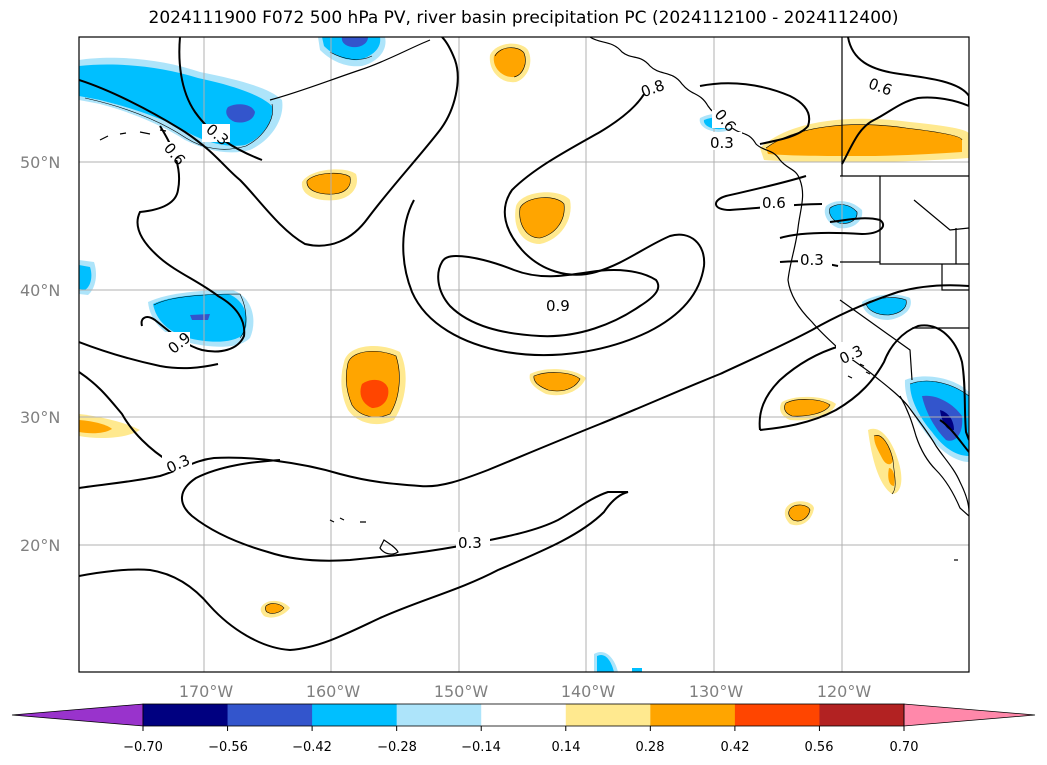 The image size is (1047, 765). What do you see at coordinates (40, 162) in the screenshot?
I see `lat-label: 50°N` at bounding box center [40, 162].